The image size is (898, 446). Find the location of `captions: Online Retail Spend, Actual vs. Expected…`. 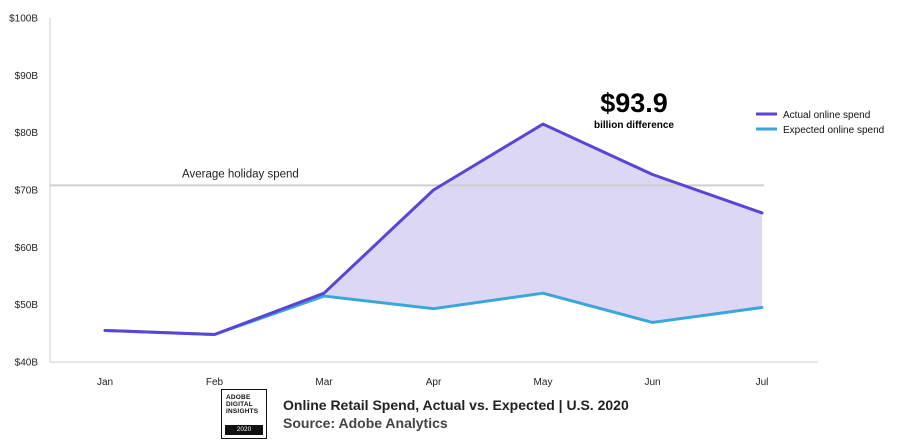

captions: Online Retail Spend, Actual vs. Expected… is located at coordinates (456, 414).